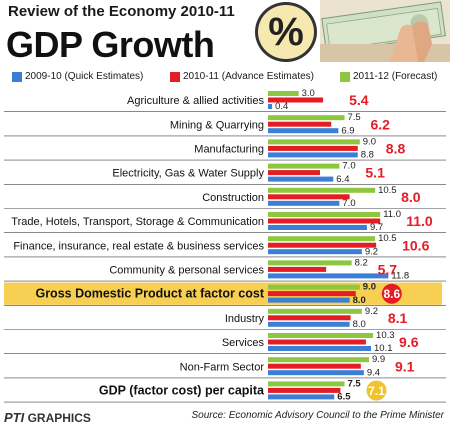 This screenshot has height=428, width=450. I want to click on data-label-advance: 9.6, so click(409, 342).